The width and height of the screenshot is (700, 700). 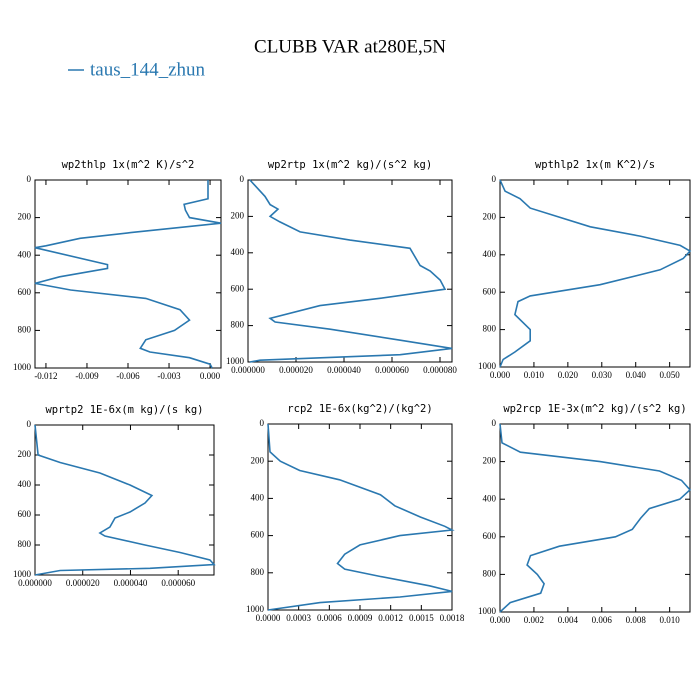 What do you see at coordinates (329, 618) in the screenshot?
I see `x-tick-label: 0.0006` at bounding box center [329, 618].